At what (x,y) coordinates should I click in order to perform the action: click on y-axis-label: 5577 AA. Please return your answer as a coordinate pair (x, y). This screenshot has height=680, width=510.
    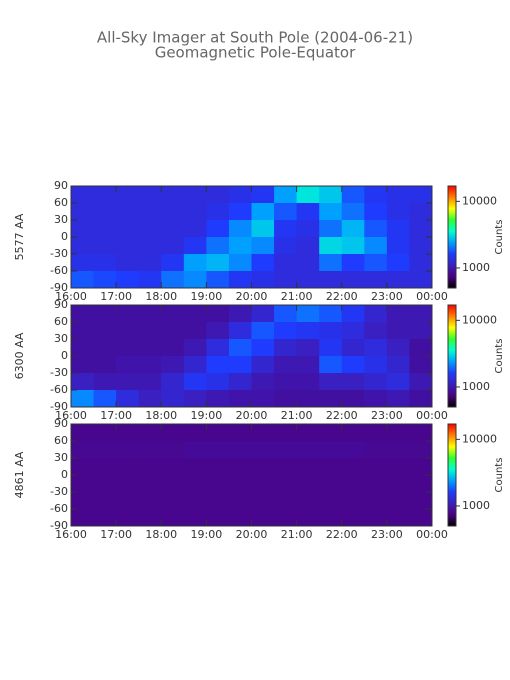
    Looking at the image, I should click on (19, 236).